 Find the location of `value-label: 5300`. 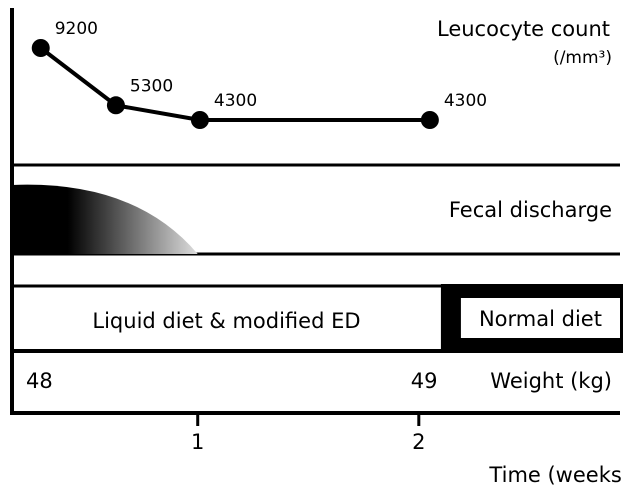

value-label: 5300 is located at coordinates (151, 86).